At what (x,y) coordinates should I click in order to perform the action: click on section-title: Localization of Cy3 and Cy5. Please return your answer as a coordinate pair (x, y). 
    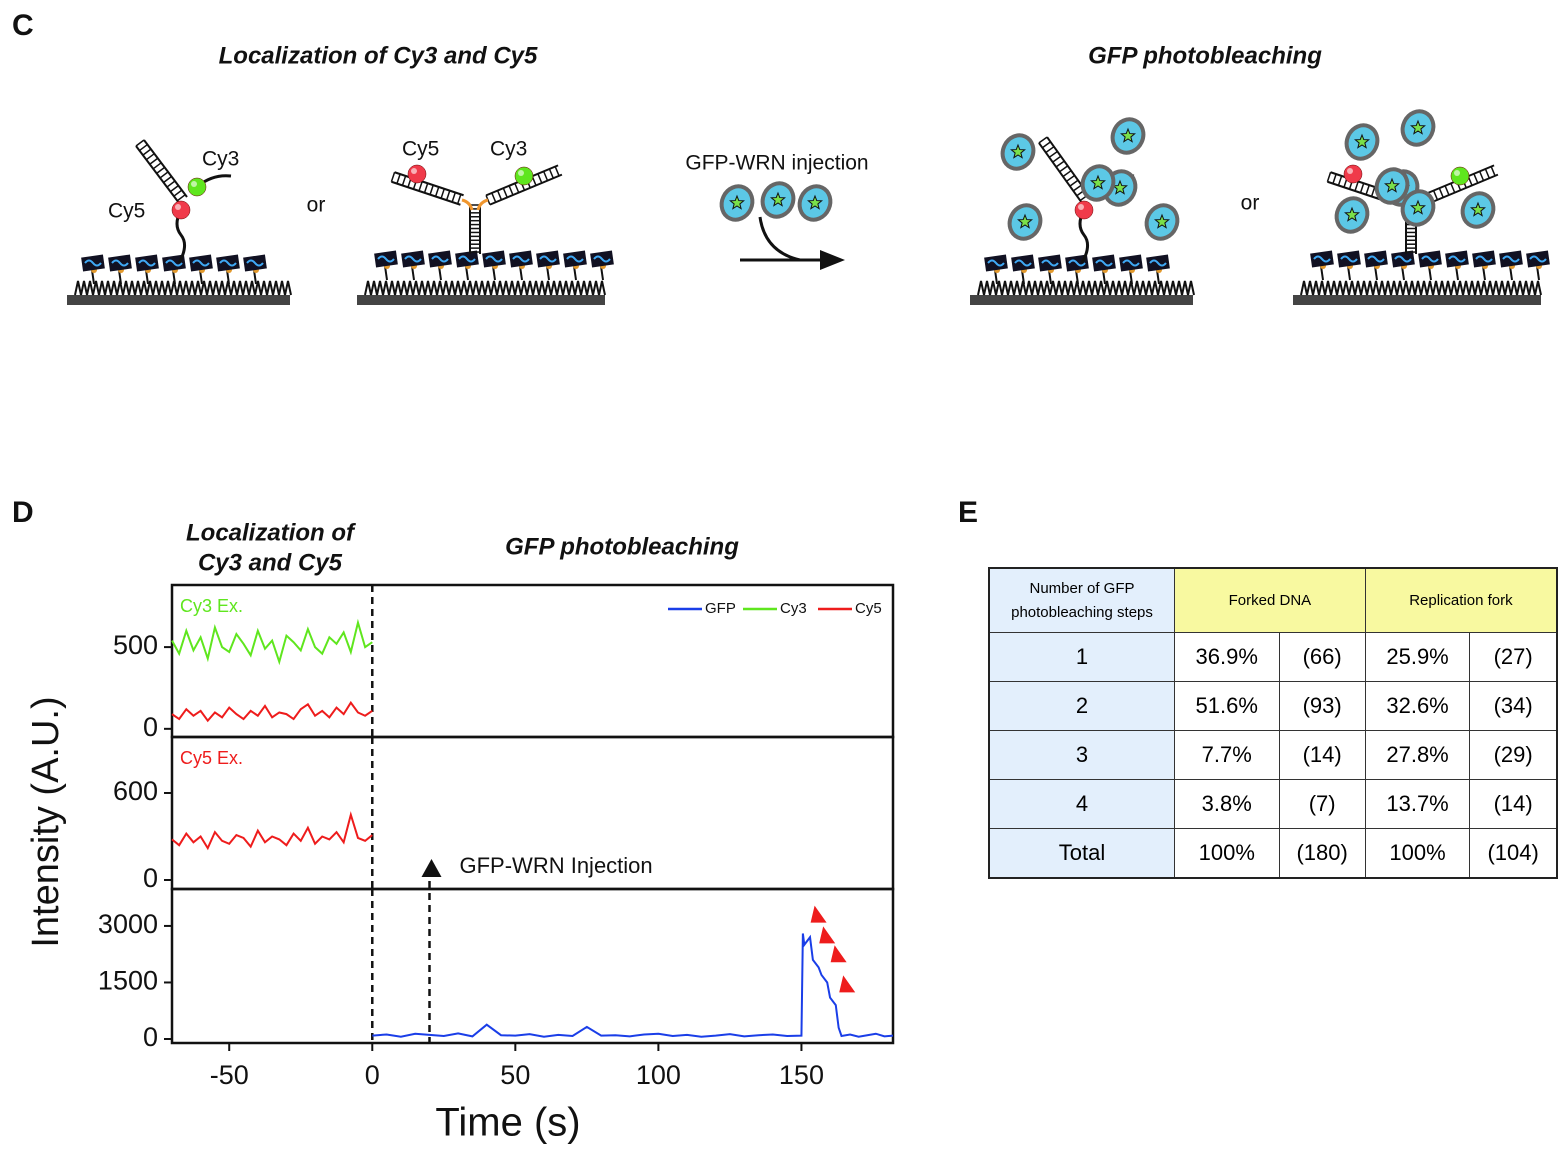
    Looking at the image, I should click on (378, 55).